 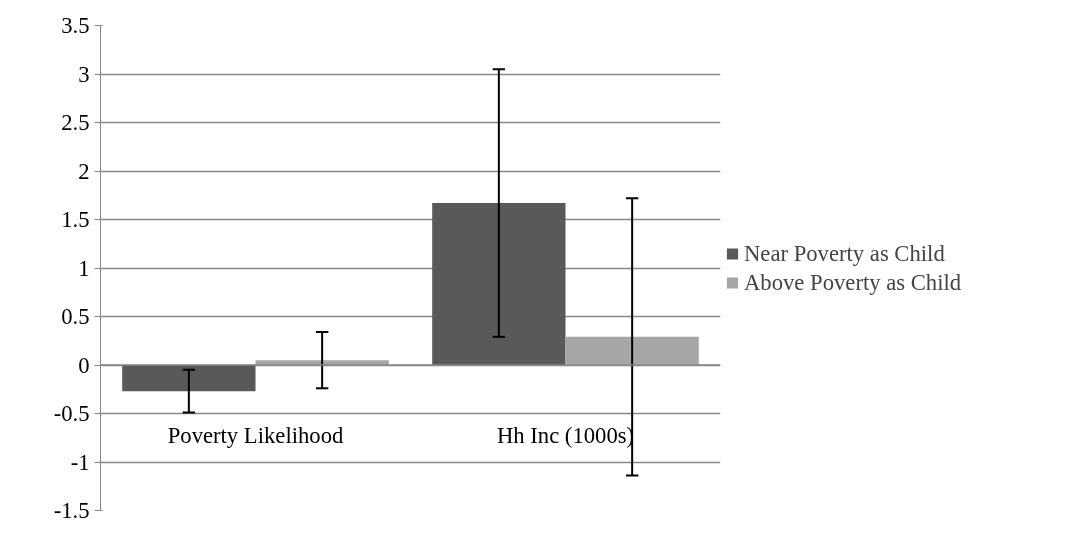 What do you see at coordinates (844, 253) in the screenshot?
I see `legend-label: Near Poverty as Child` at bounding box center [844, 253].